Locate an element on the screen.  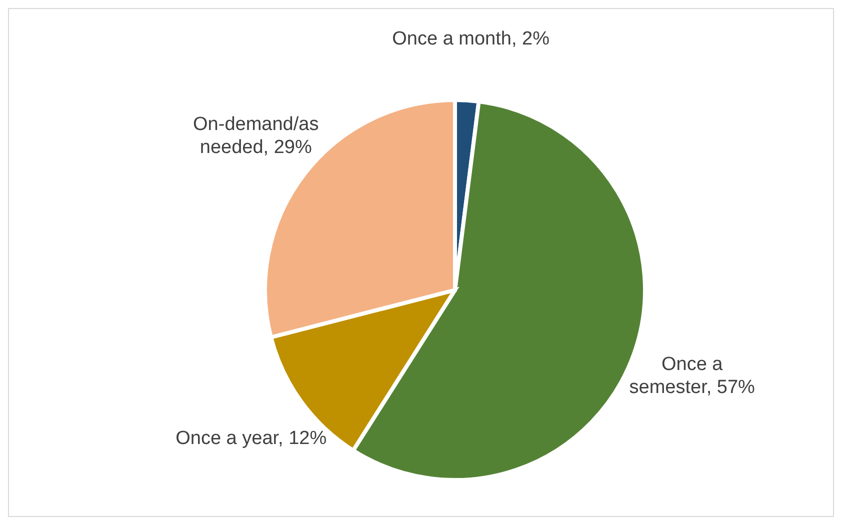
slice-label: On-demand/as needed, 29% is located at coordinates (256, 136).